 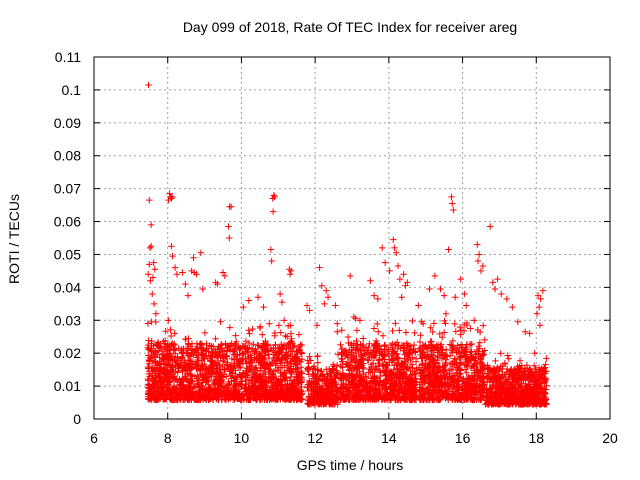 I want to click on y-tick-label: 0.09, so click(x=67, y=123).